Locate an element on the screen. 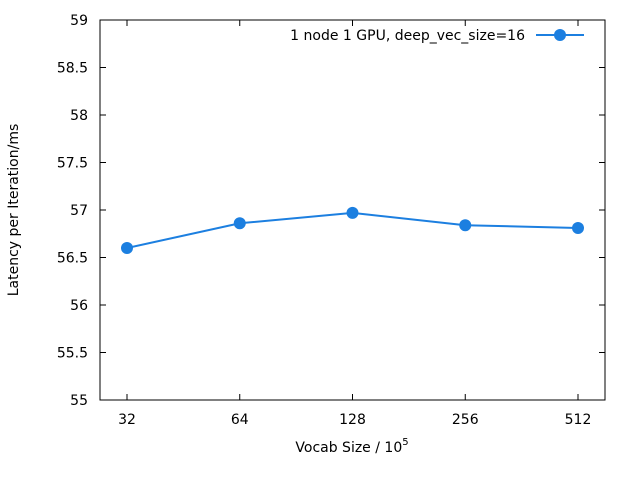 This screenshot has height=480, width=640. legend: 1 node 1 GPU, deep_vec_size=16 is located at coordinates (437, 36).